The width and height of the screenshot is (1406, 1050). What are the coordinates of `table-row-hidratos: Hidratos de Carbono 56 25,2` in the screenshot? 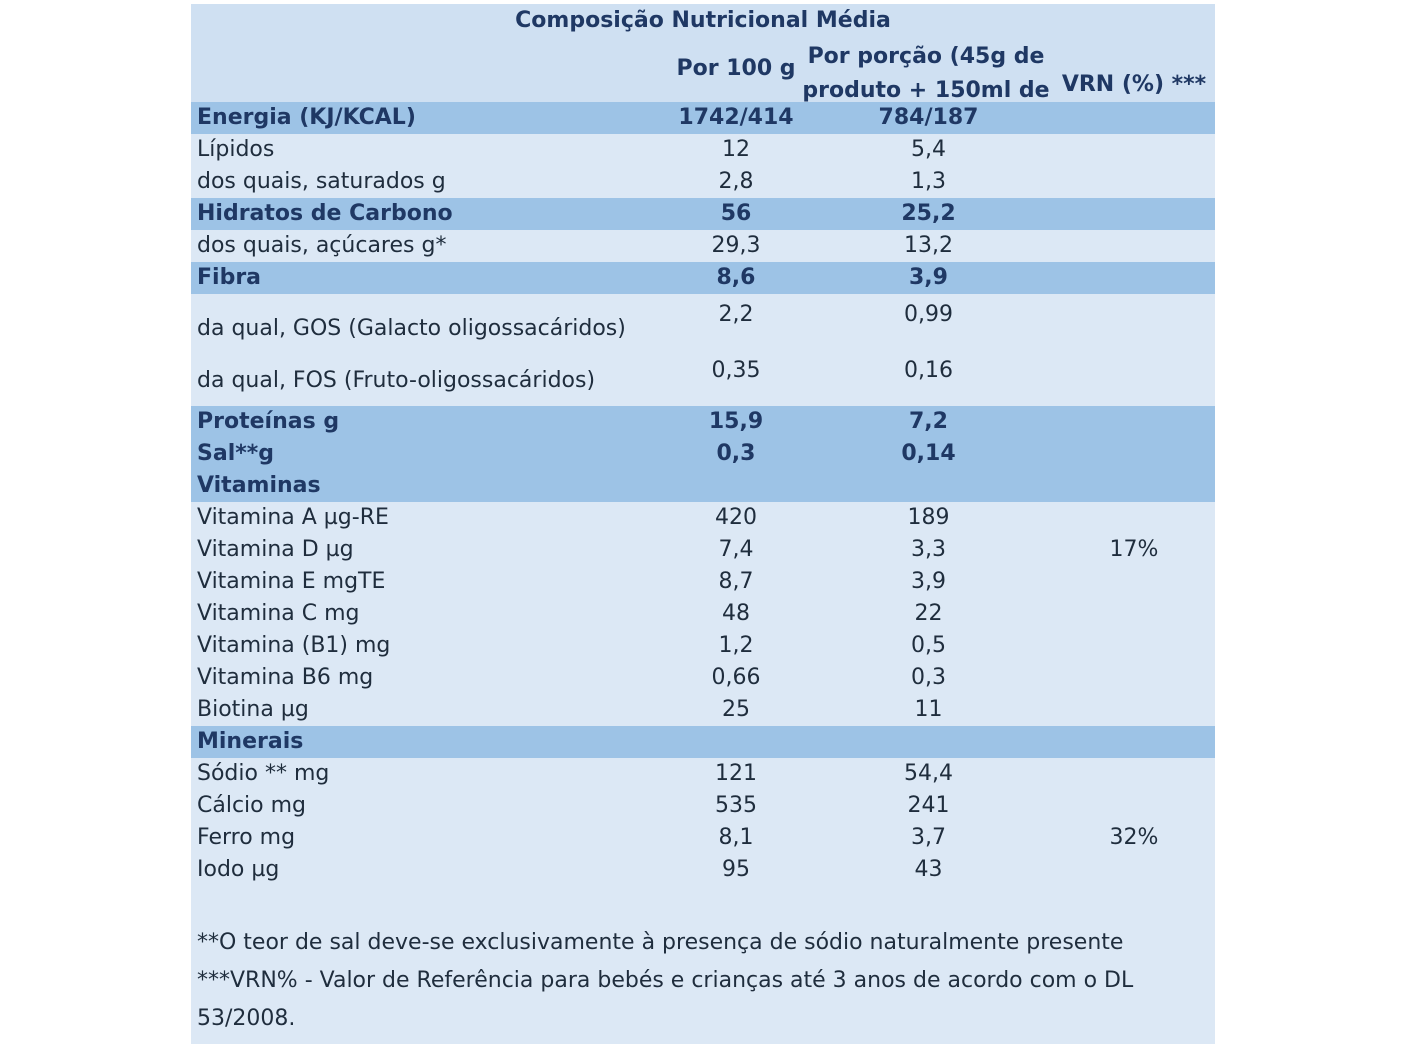 It's located at (703, 214).